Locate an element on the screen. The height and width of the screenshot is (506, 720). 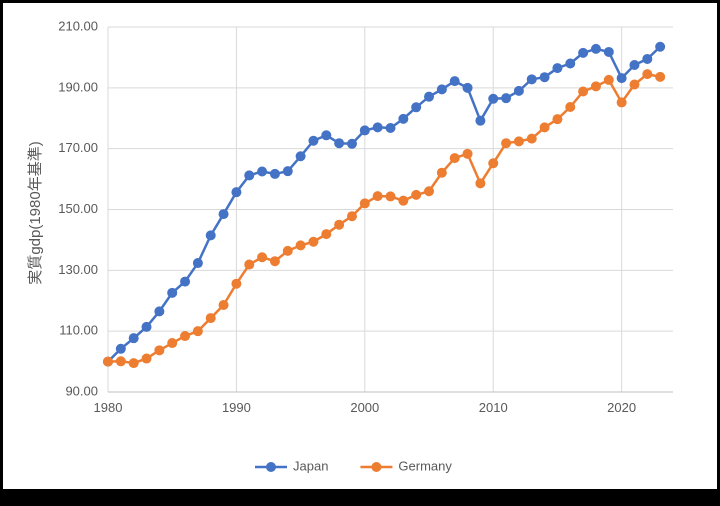
x-tick-label: 2000 is located at coordinates (364, 407).